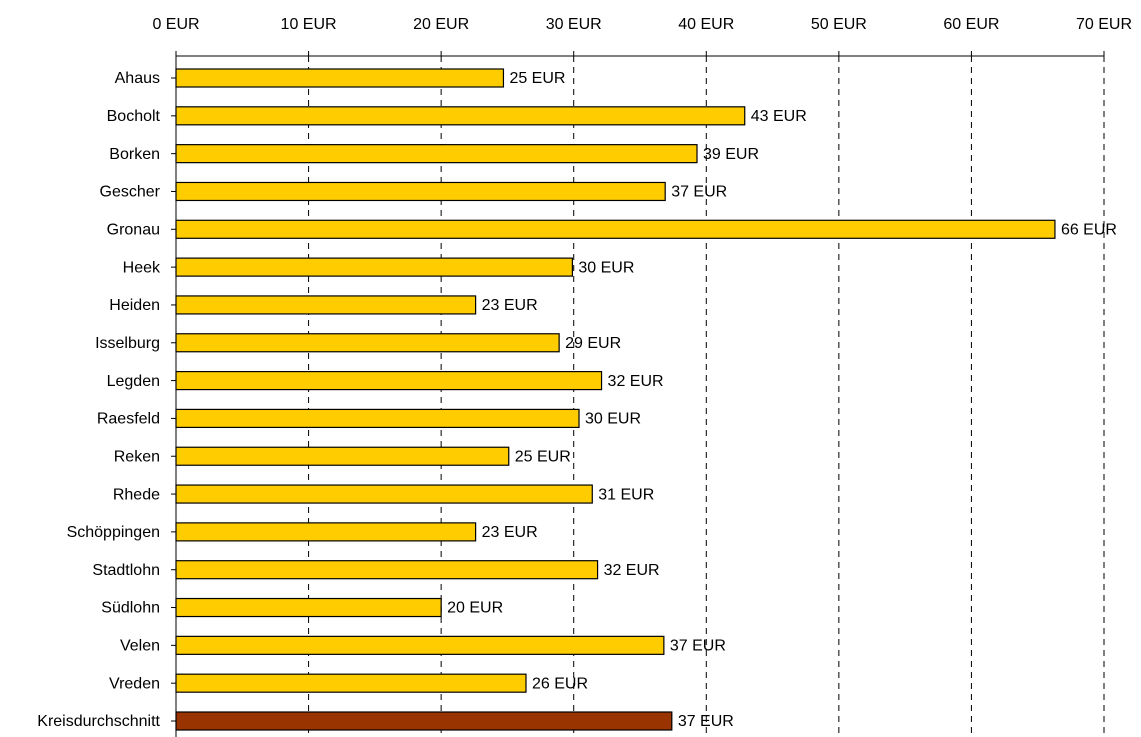  Describe the element at coordinates (127, 343) in the screenshot. I see `y-tick-label: Isselburg` at that location.